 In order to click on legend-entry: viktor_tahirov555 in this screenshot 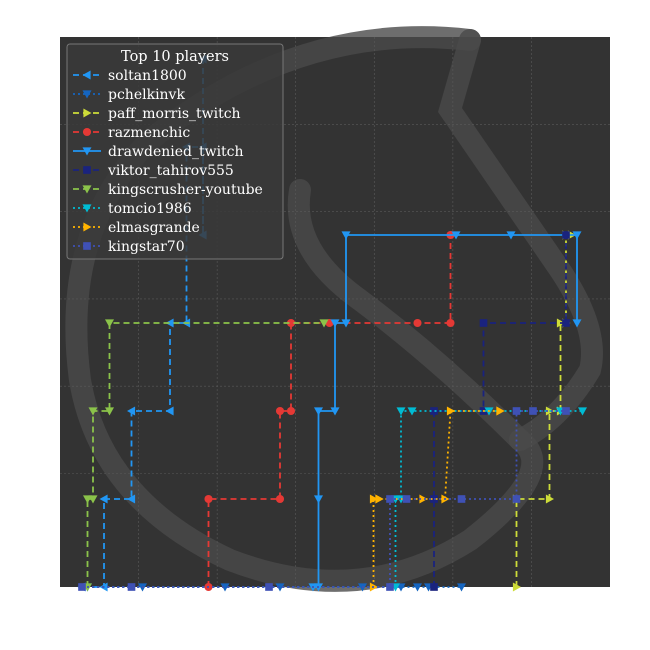, I will do `click(153, 171)`.